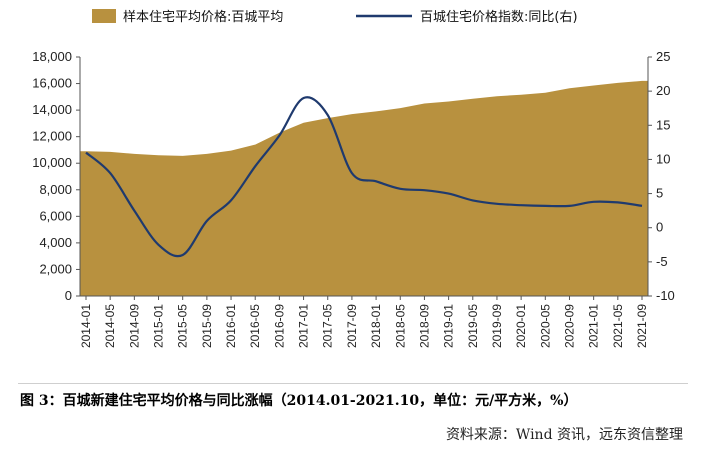 This screenshot has height=460, width=705. Describe the element at coordinates (203, 17) in the screenshot. I see `legend-label-area: 样本住宅平均价格:百城平均` at that location.